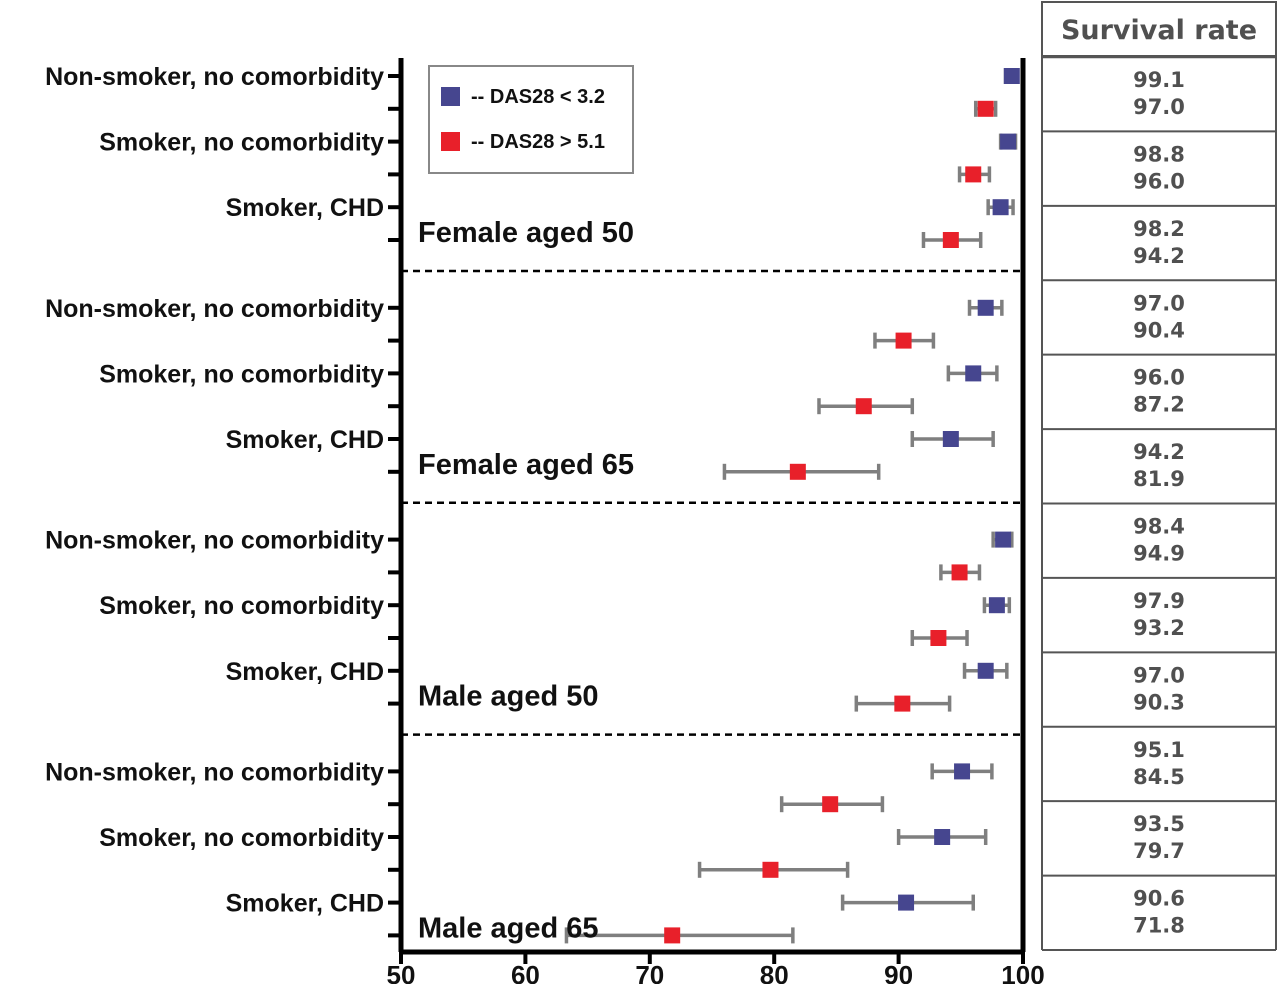 The image size is (1280, 984). What do you see at coordinates (1159, 378) in the screenshot?
I see `survival-value-low: 96.0` at bounding box center [1159, 378].